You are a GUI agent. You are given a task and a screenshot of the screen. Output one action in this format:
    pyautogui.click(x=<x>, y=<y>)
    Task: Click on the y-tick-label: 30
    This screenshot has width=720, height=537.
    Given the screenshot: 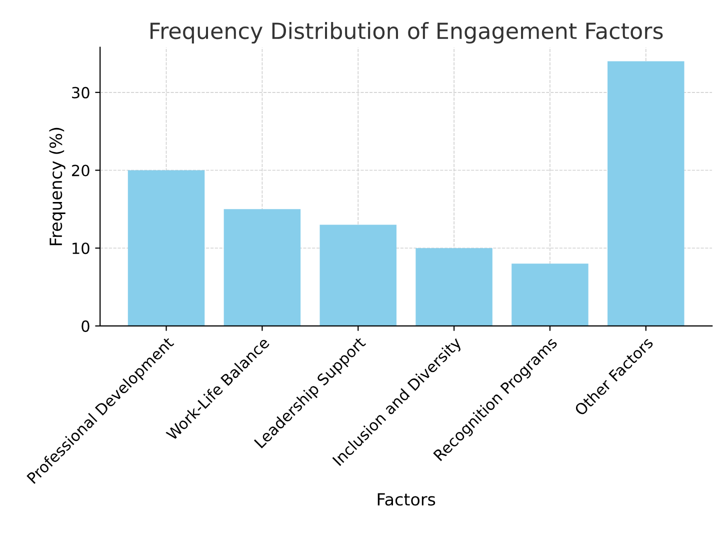 What is the action you would take?
    pyautogui.click(x=81, y=92)
    